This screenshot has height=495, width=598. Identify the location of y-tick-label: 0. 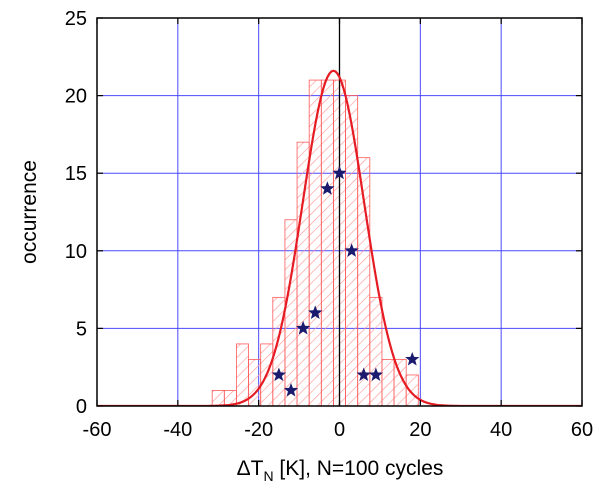
(81, 407).